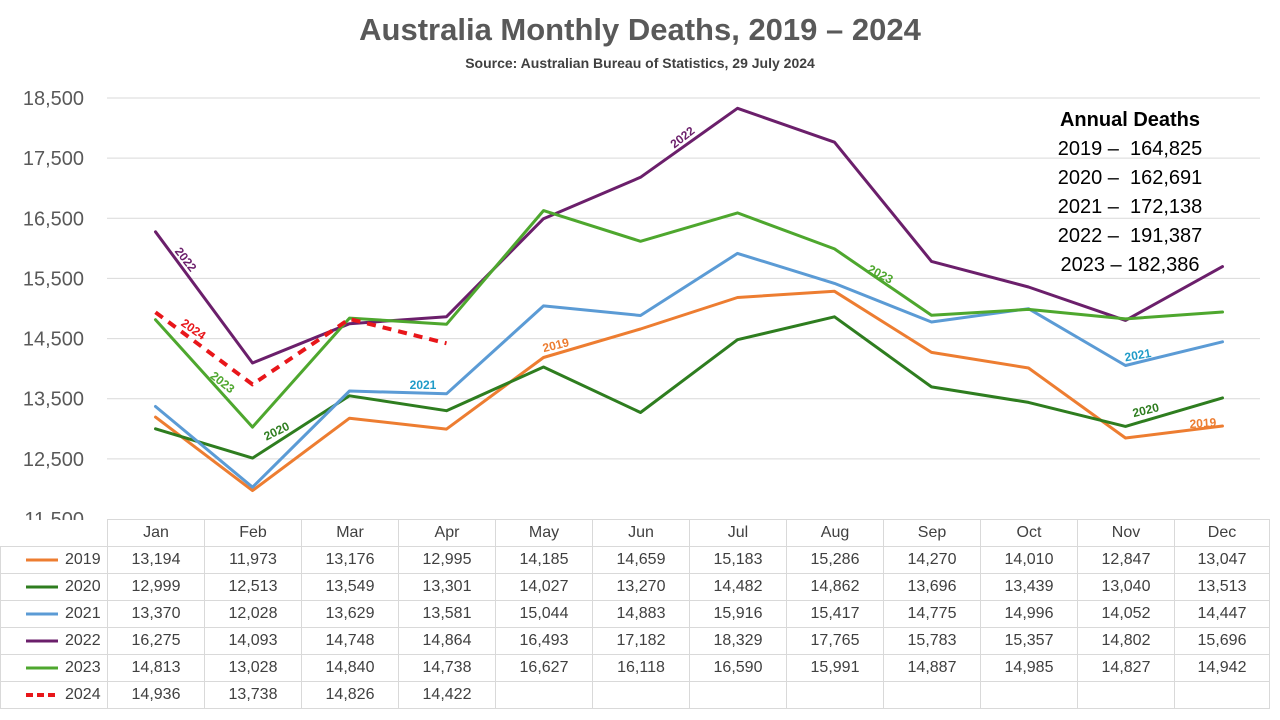 The width and height of the screenshot is (1280, 720). I want to click on legend-key-2019, so click(42, 560).